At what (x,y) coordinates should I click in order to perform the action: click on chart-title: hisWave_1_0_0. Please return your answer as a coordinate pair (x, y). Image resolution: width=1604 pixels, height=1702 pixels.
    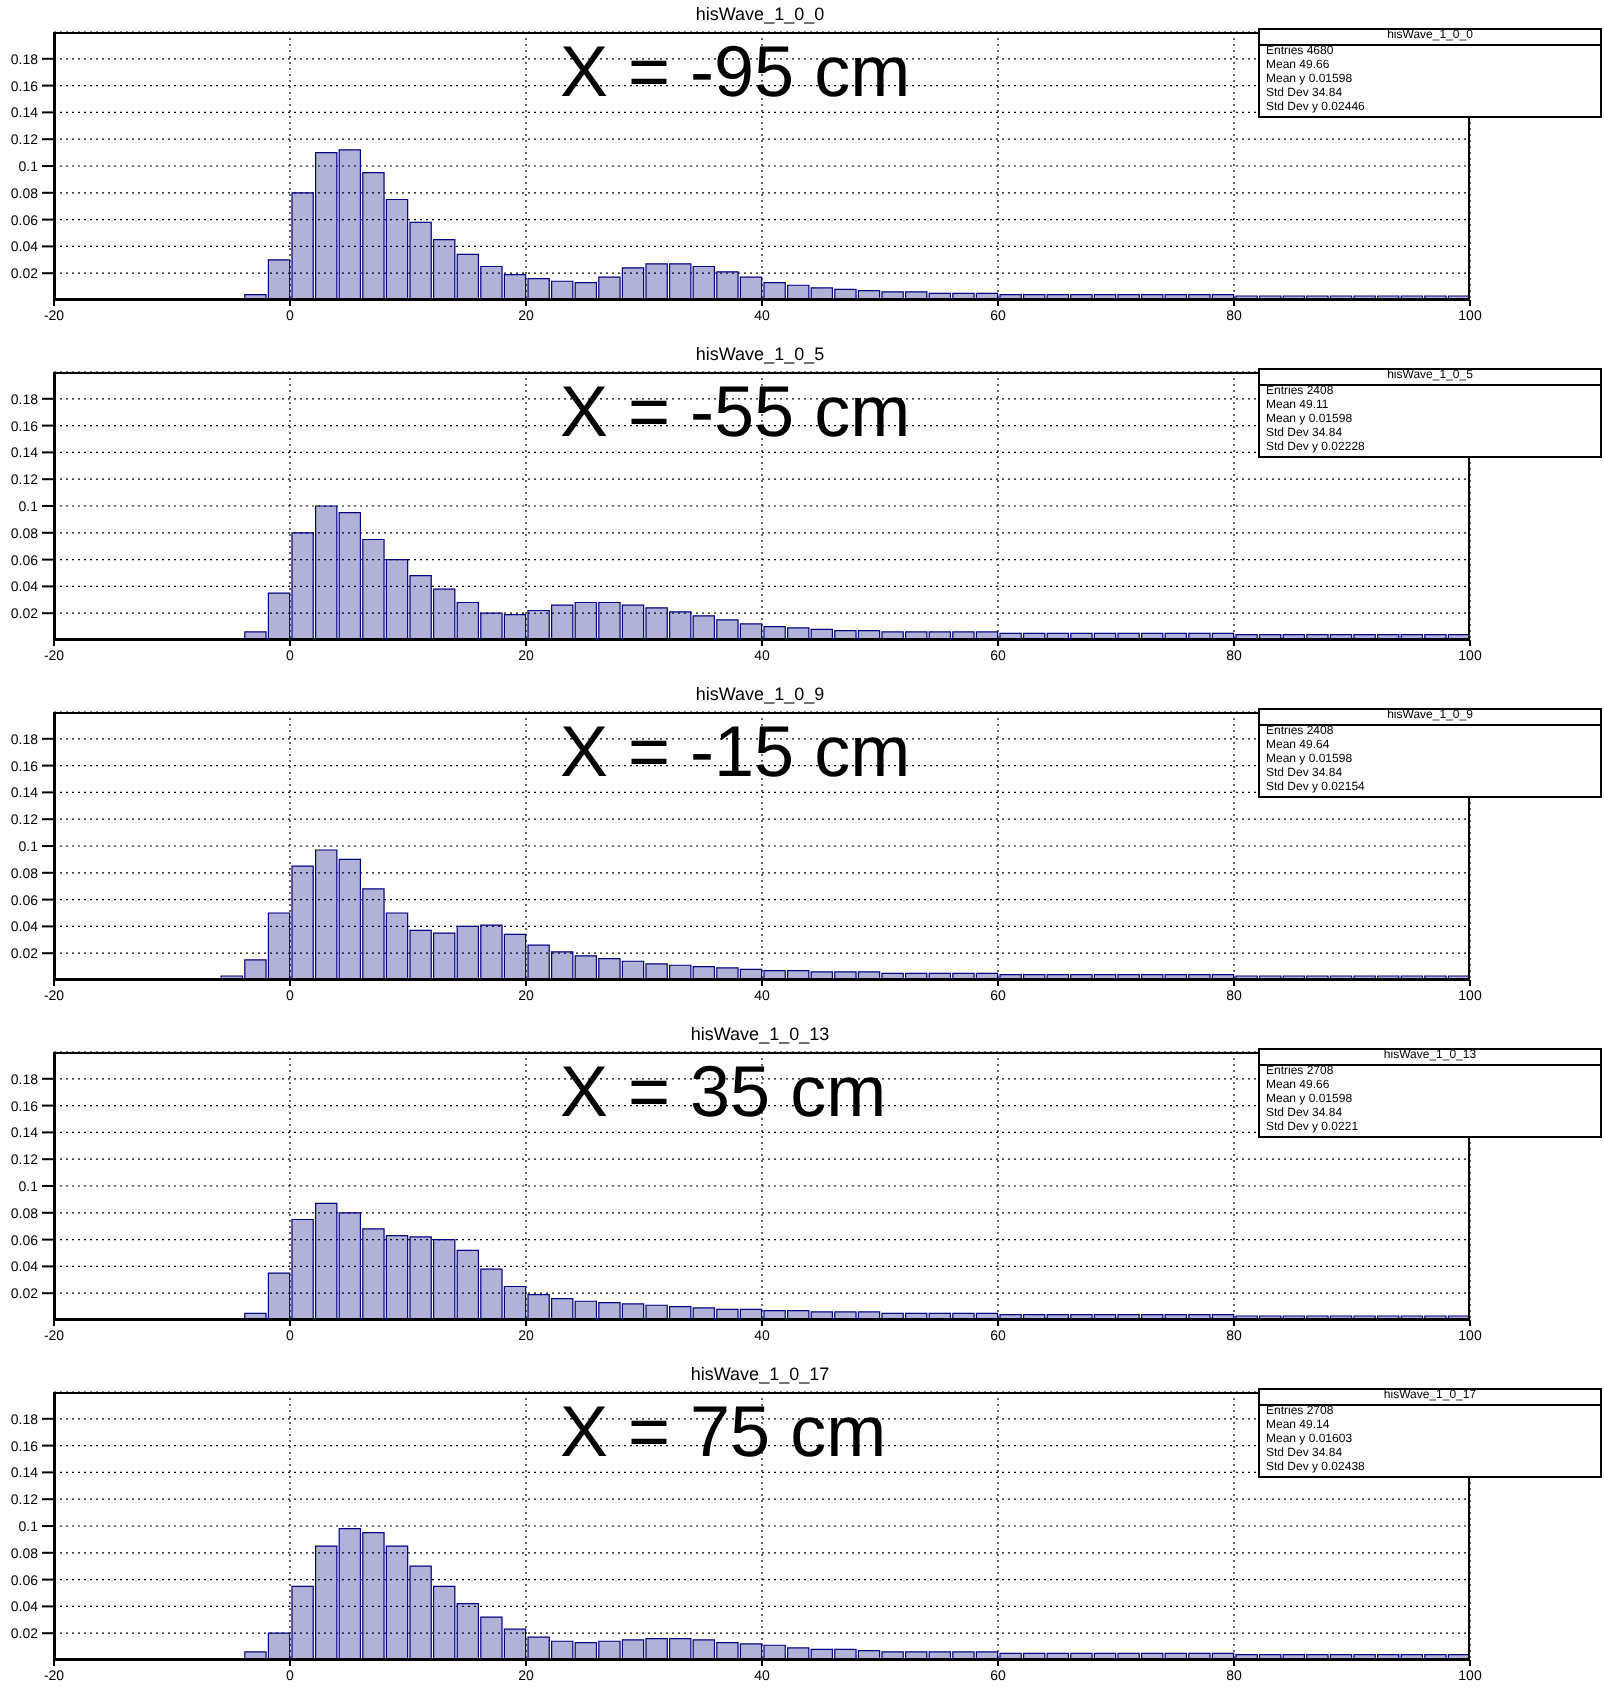
    Looking at the image, I should click on (760, 14).